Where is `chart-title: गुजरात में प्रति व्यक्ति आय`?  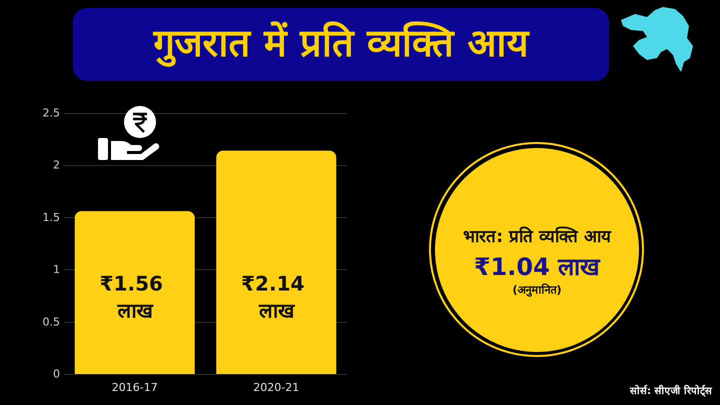
chart-title: गुजरात में प्रति व्यक्ति आय is located at coordinates (341, 43).